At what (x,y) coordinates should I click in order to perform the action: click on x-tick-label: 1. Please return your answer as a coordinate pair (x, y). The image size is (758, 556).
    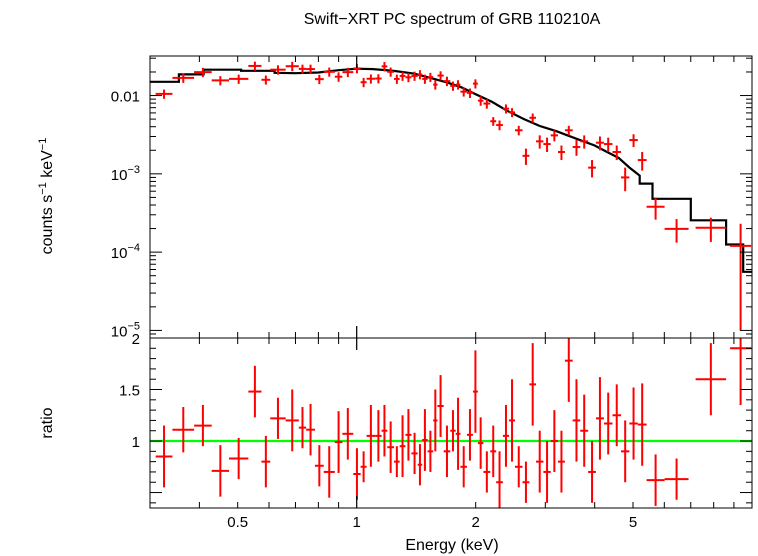
    Looking at the image, I should click on (357, 522).